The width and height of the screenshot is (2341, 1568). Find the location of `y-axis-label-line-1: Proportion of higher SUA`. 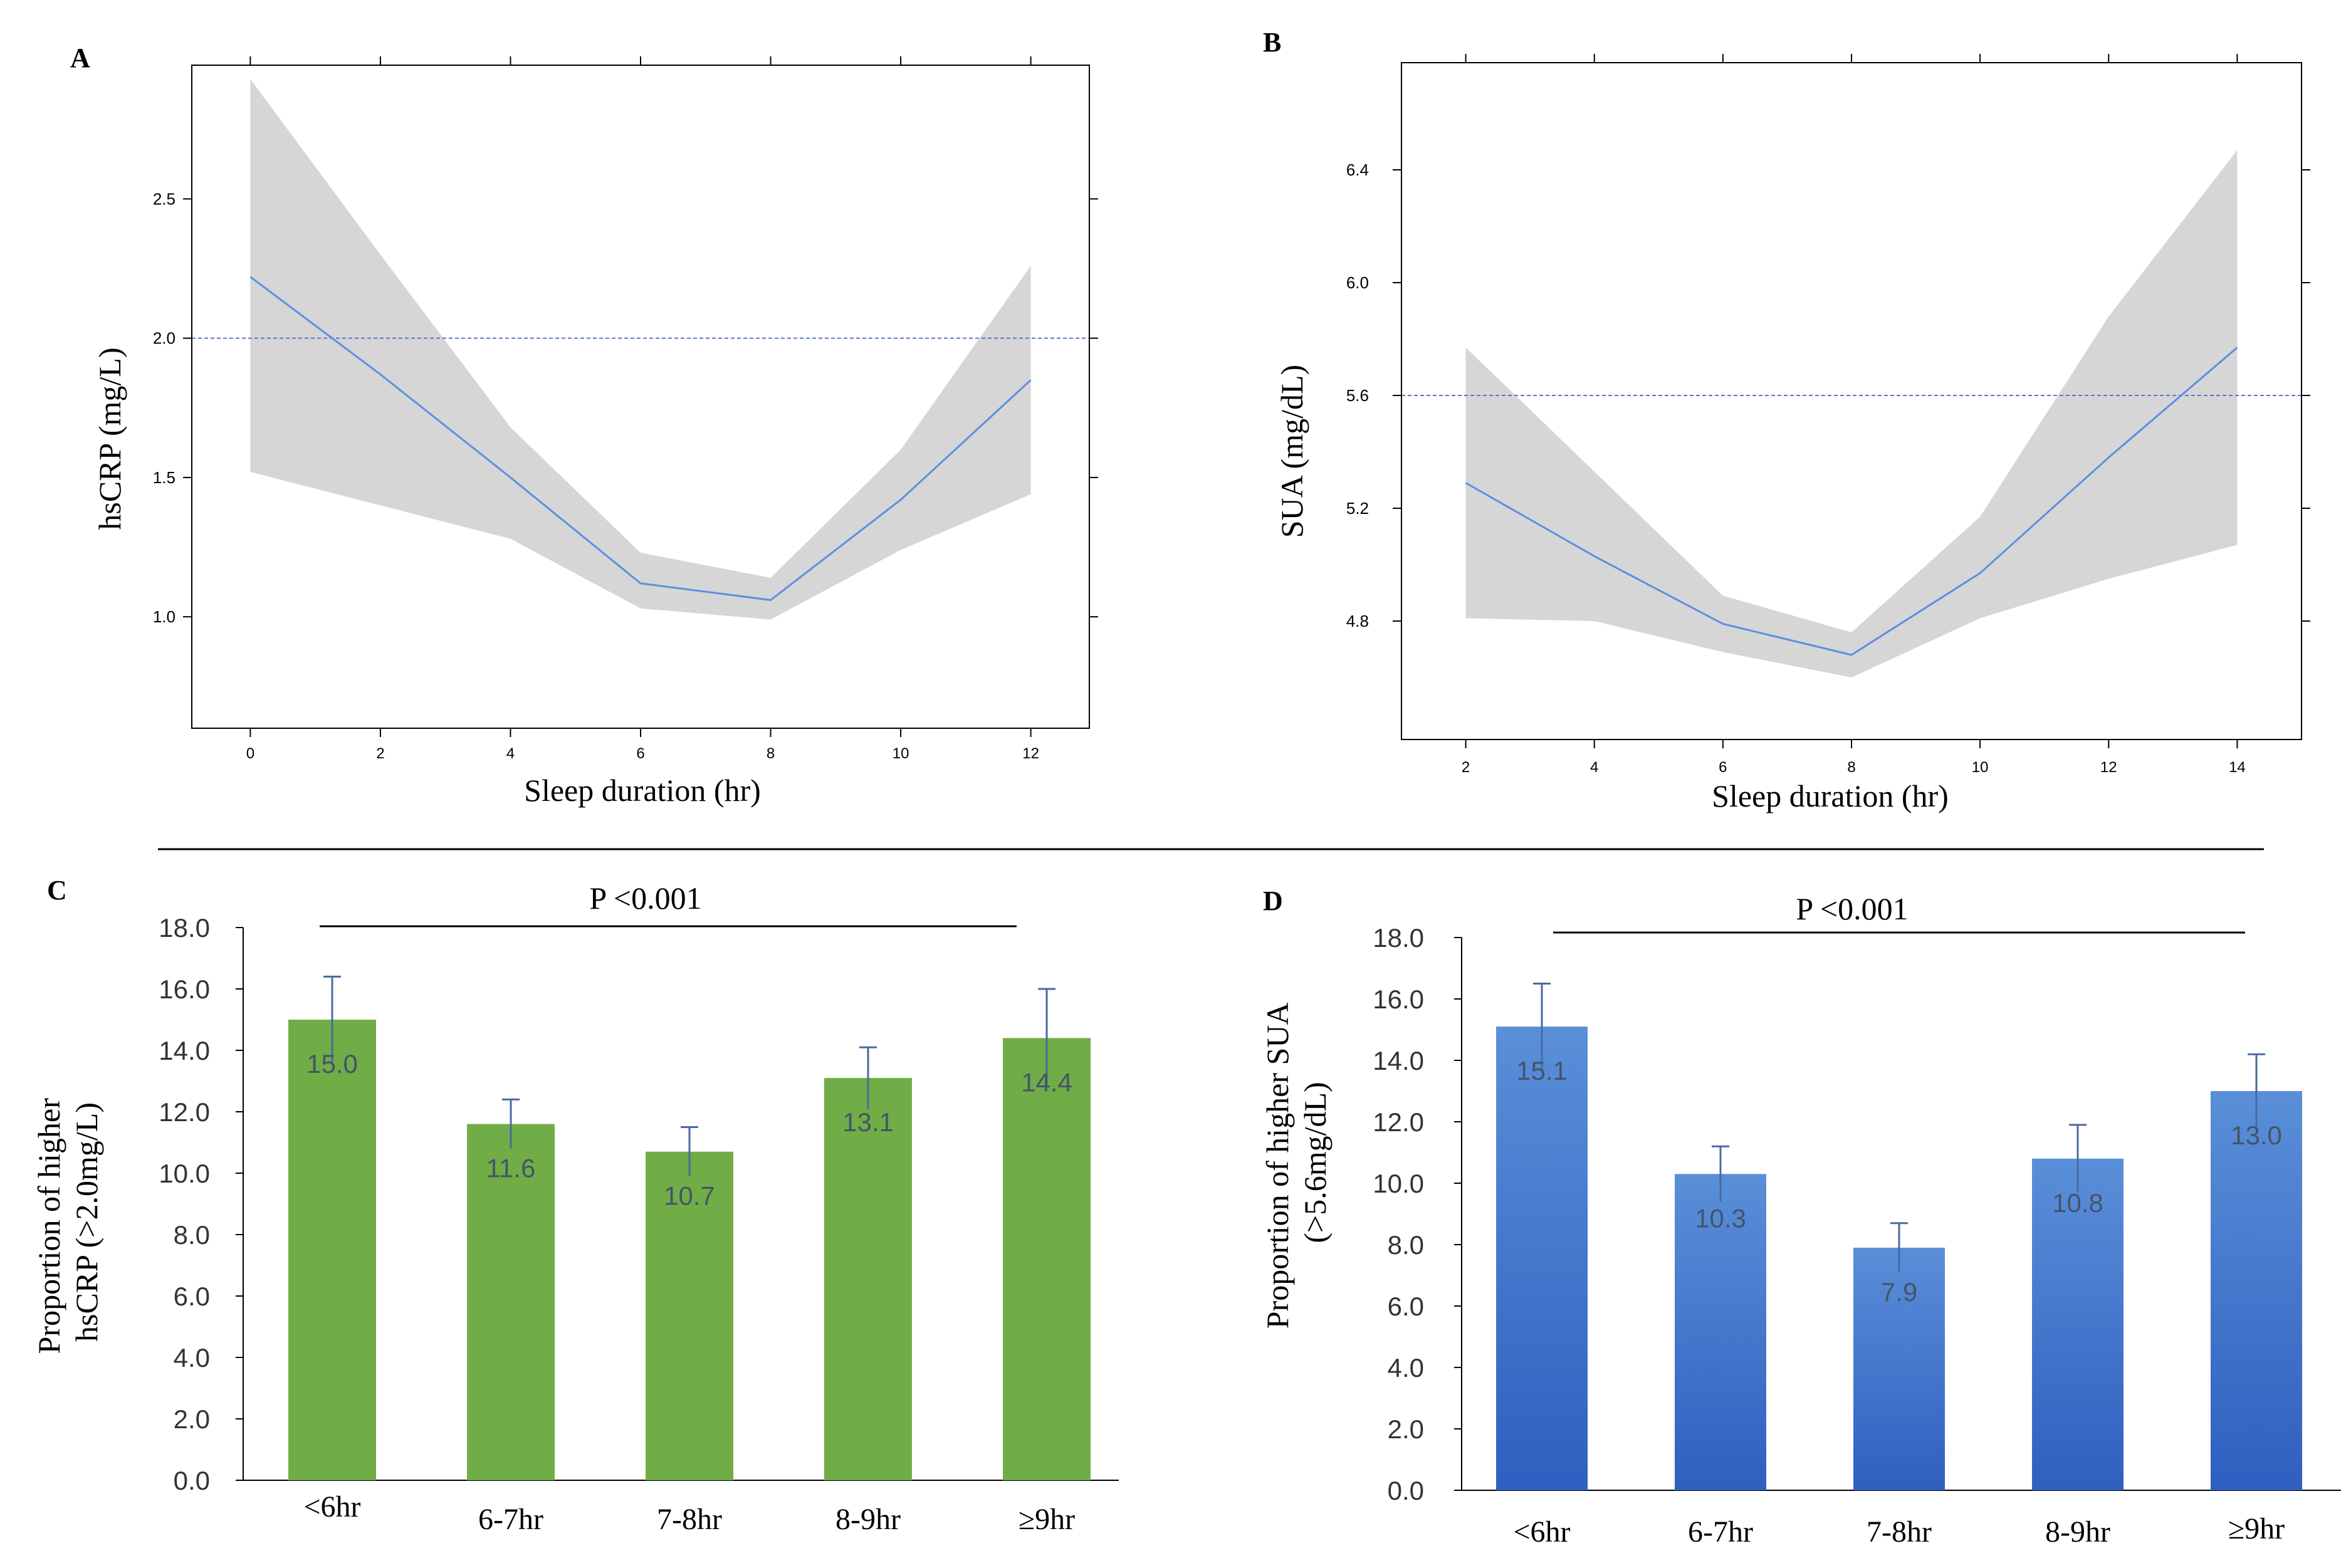

y-axis-label-line-1: Proportion of higher SUA is located at coordinates (1277, 1166).